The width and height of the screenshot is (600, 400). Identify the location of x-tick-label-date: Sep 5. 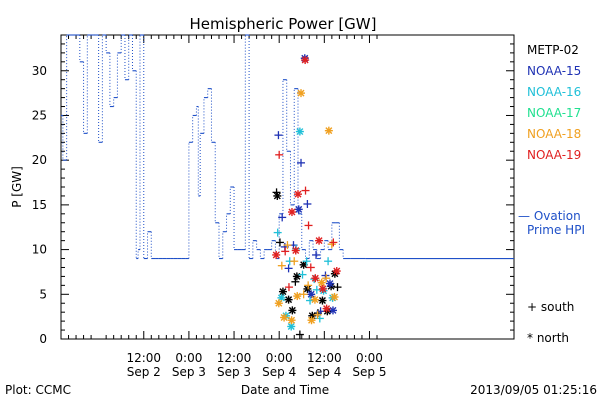
(369, 372).